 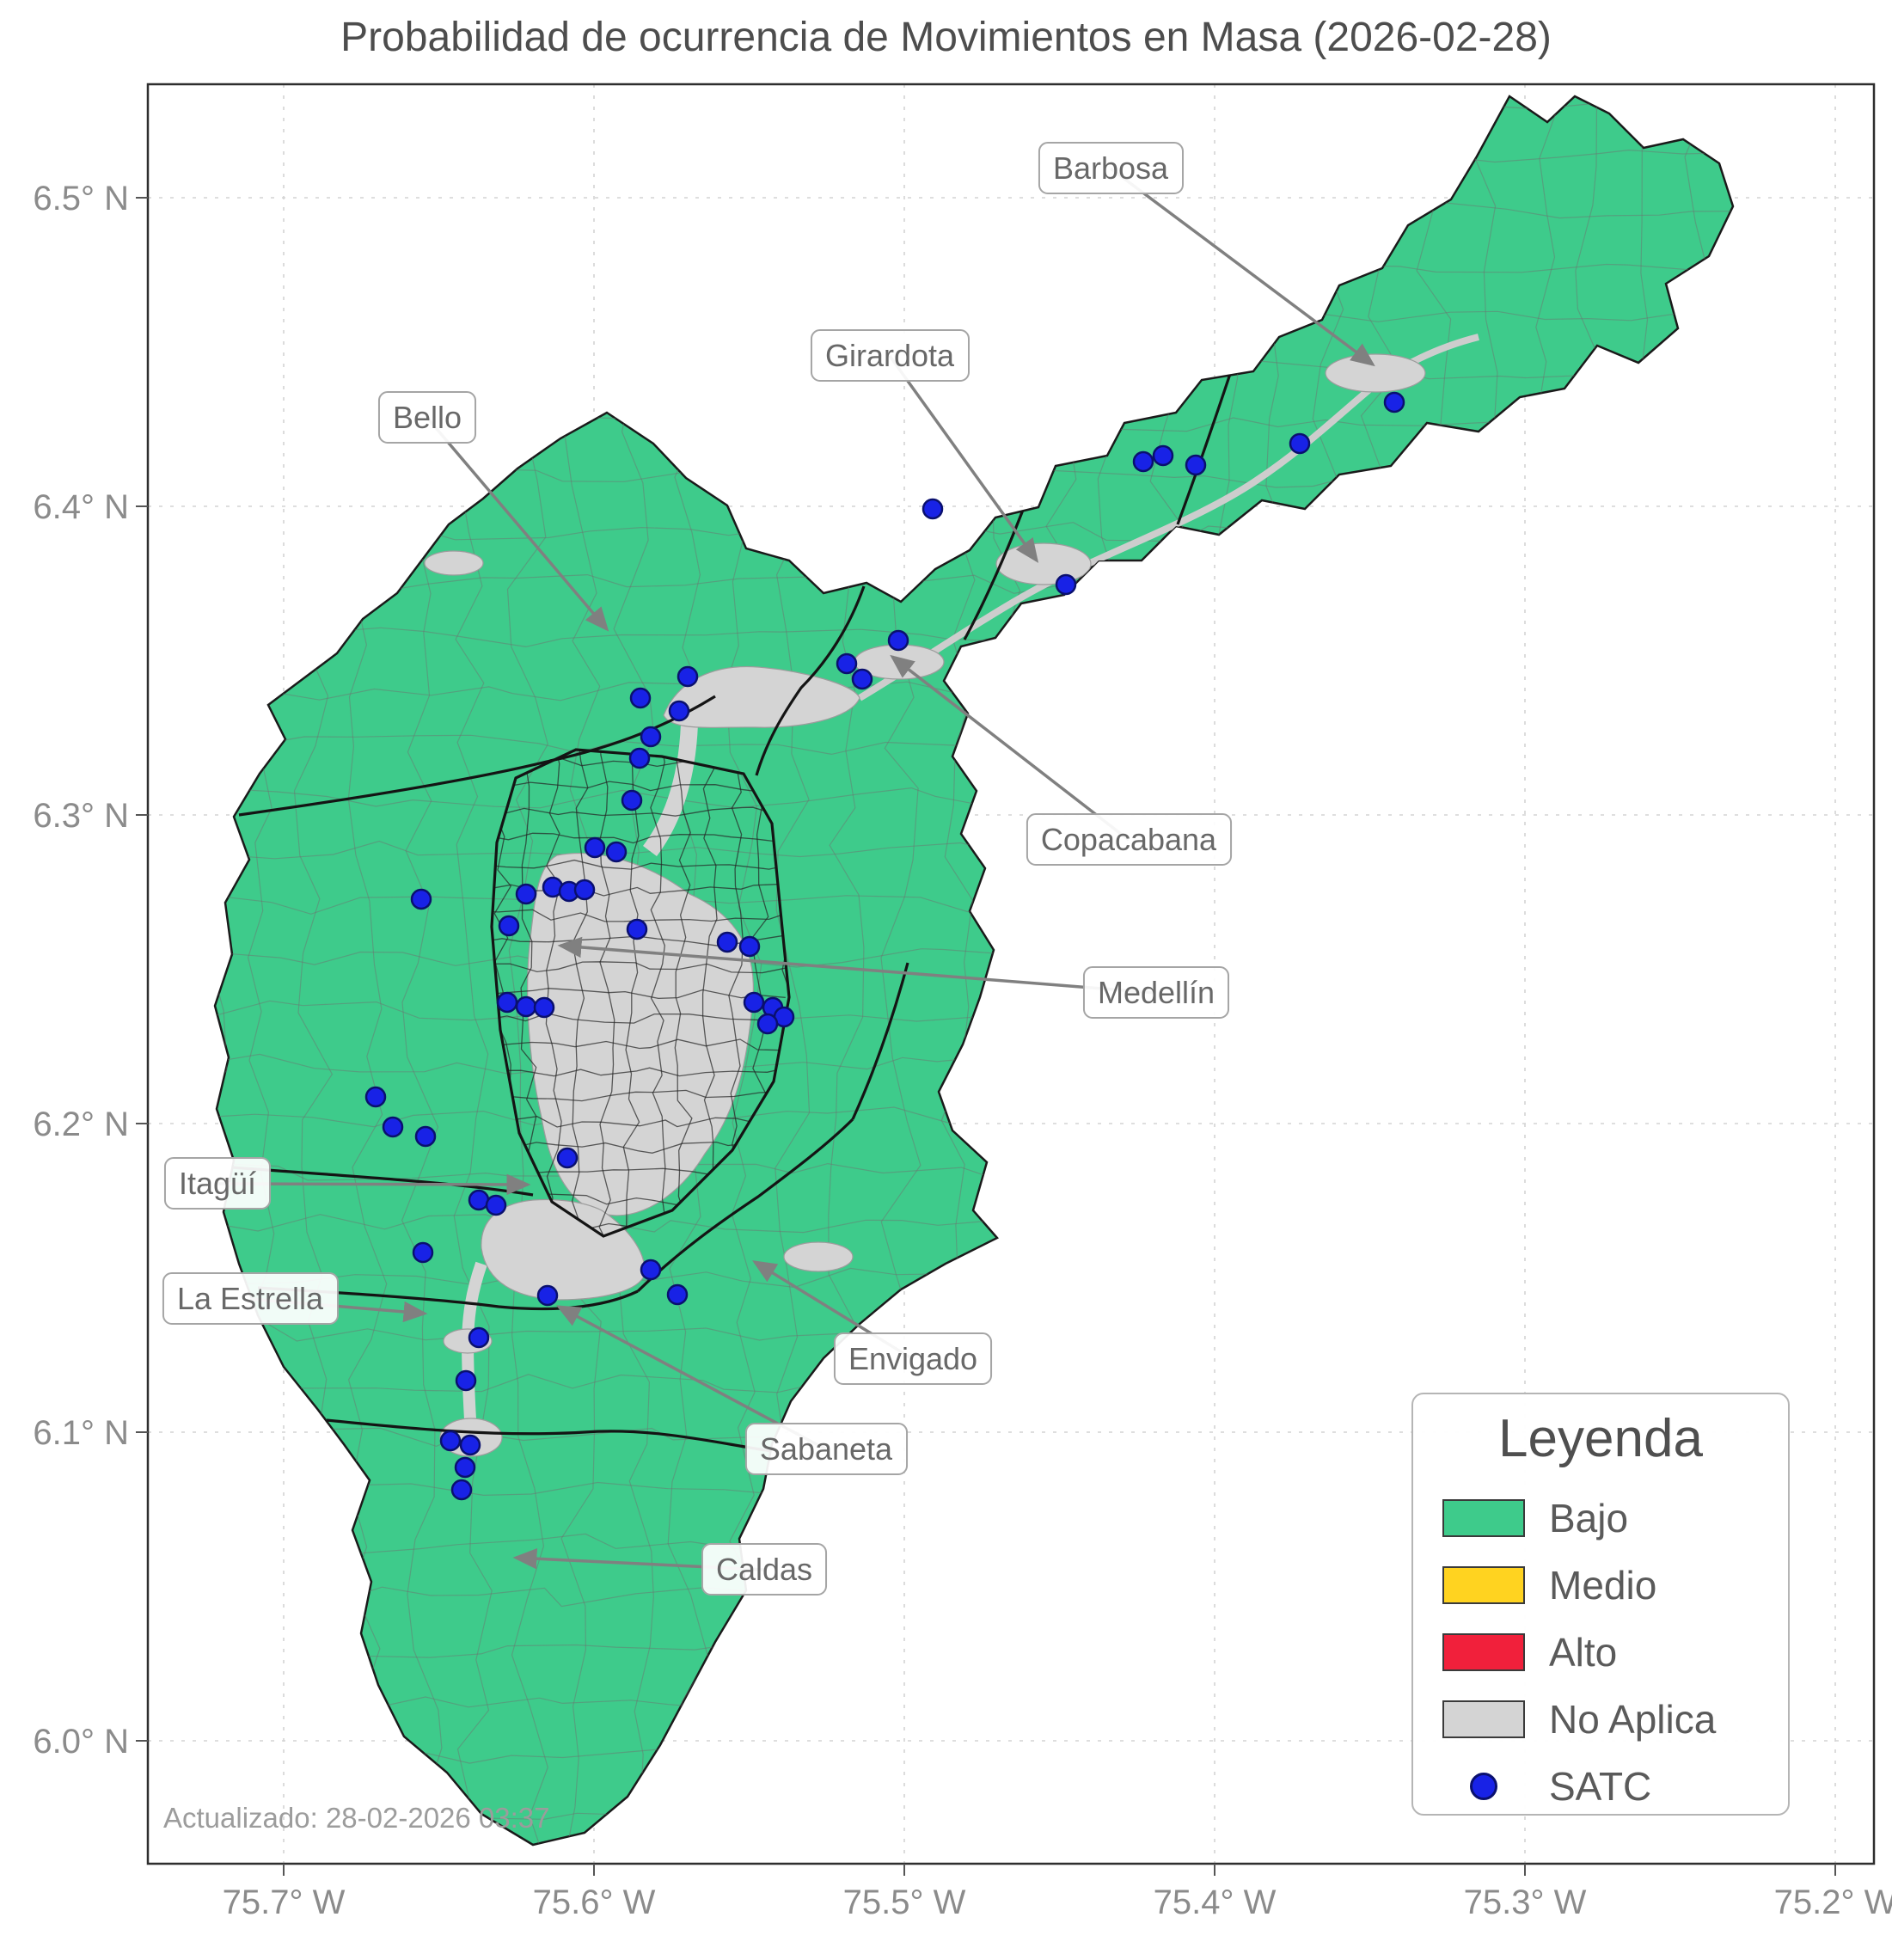 I want to click on legend-dot-wrap, so click(x=1483, y=1786).